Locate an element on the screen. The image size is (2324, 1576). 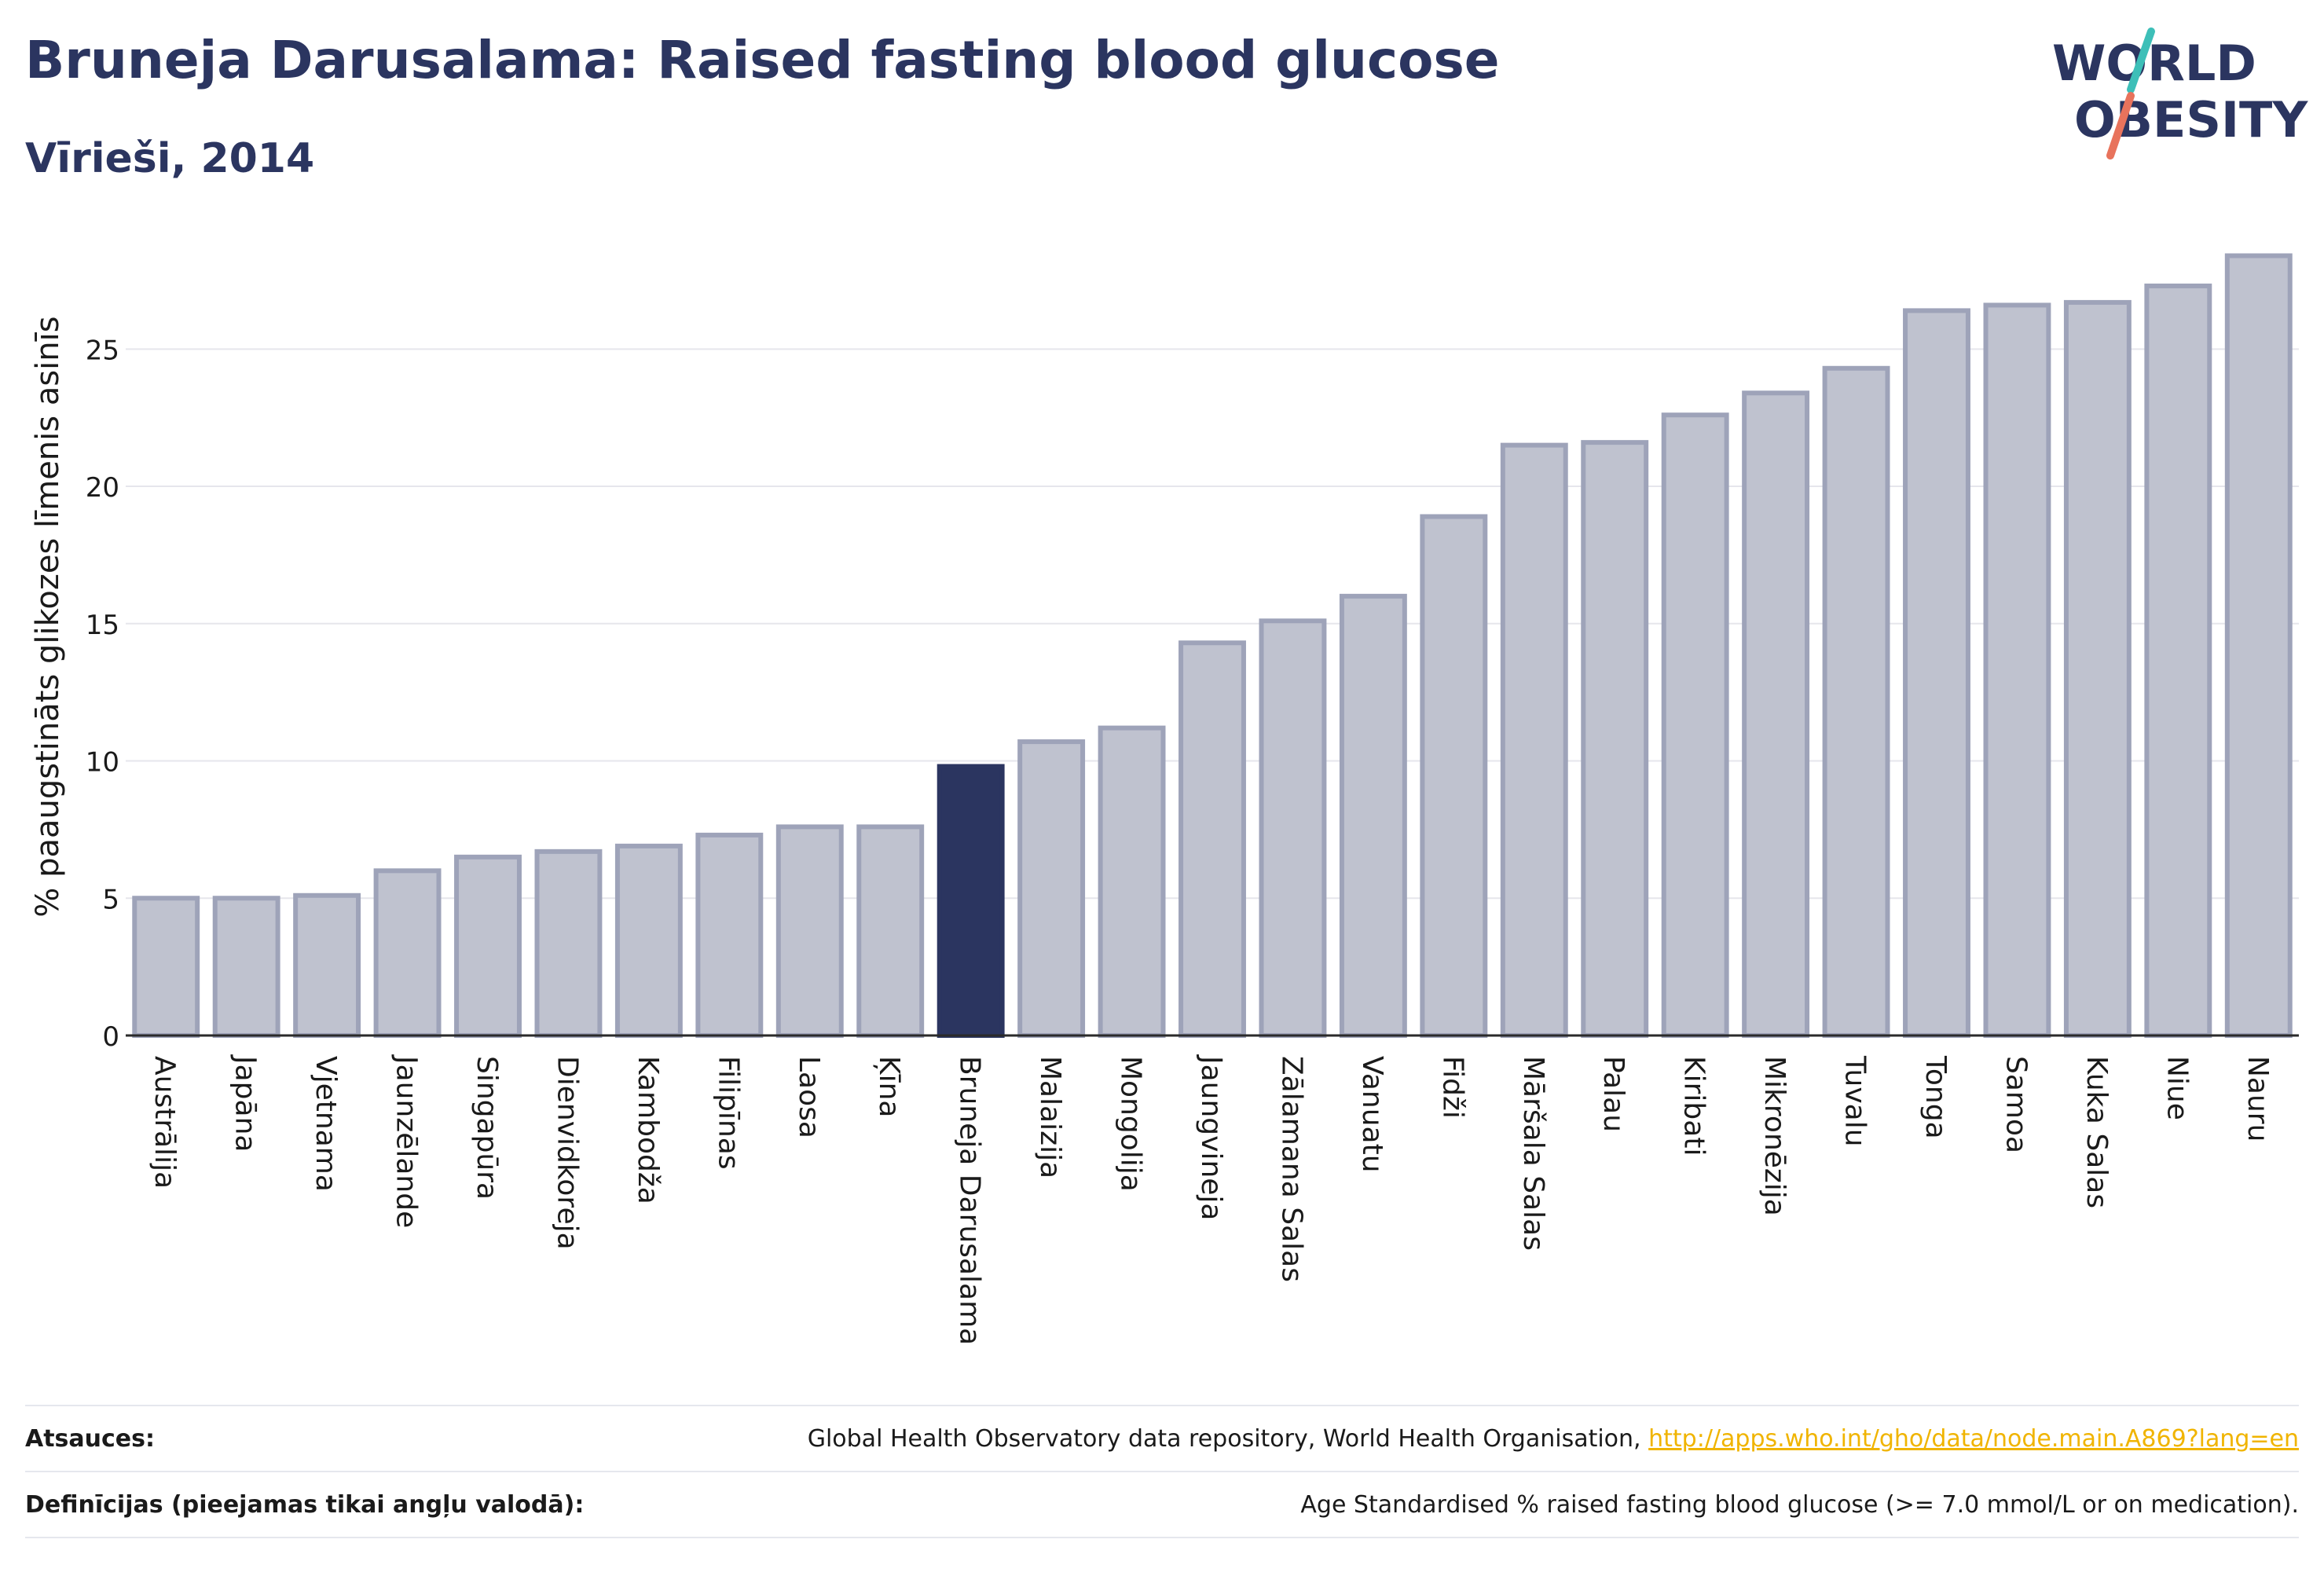
bar-japāna is located at coordinates (246, 967).